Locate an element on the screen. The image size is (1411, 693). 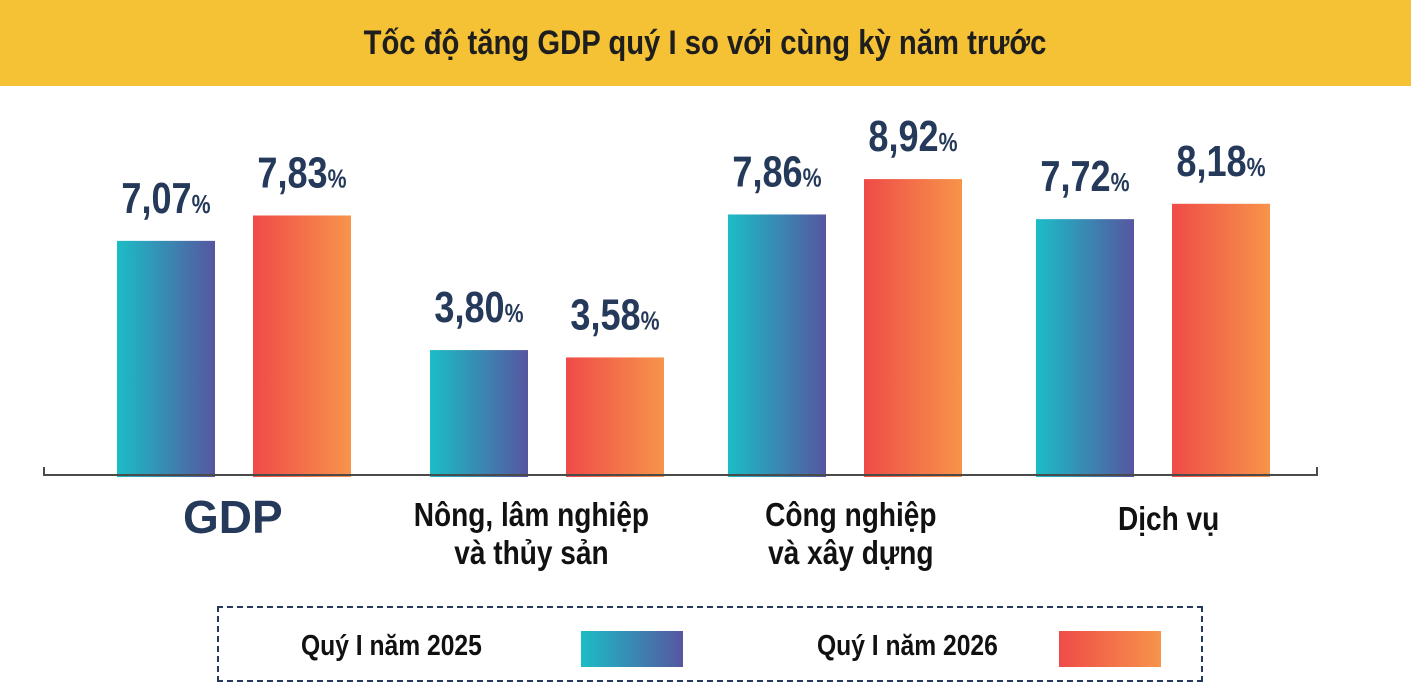
bar-gdp-2026 is located at coordinates (302, 346).